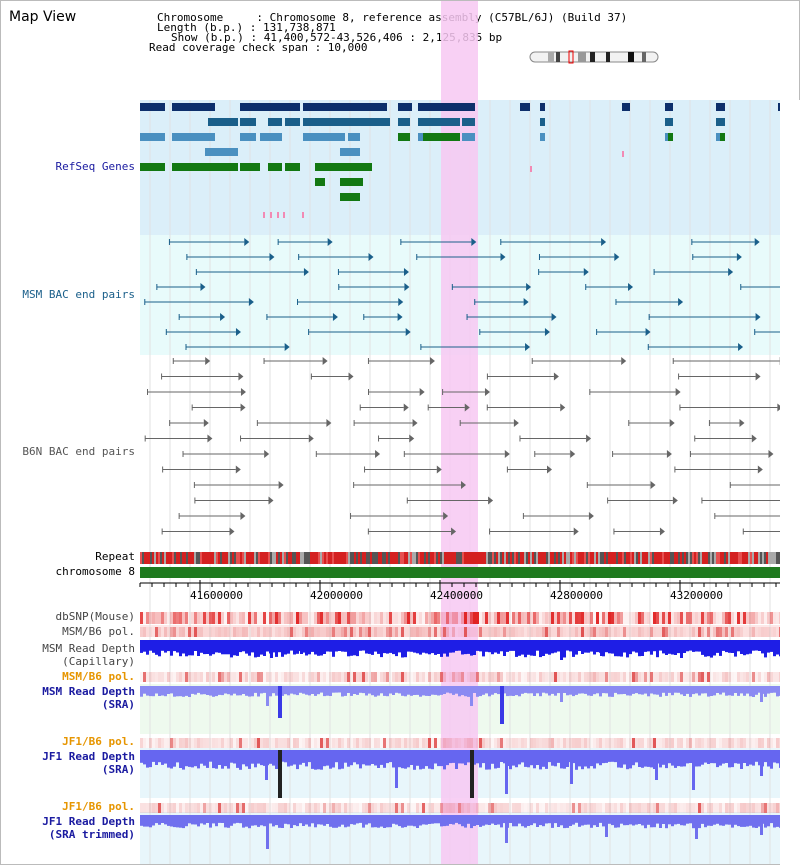 Image resolution: width=800 pixels, height=865 pixels. I want to click on msm-capillary-depth-bar-spike, so click(561, 650).